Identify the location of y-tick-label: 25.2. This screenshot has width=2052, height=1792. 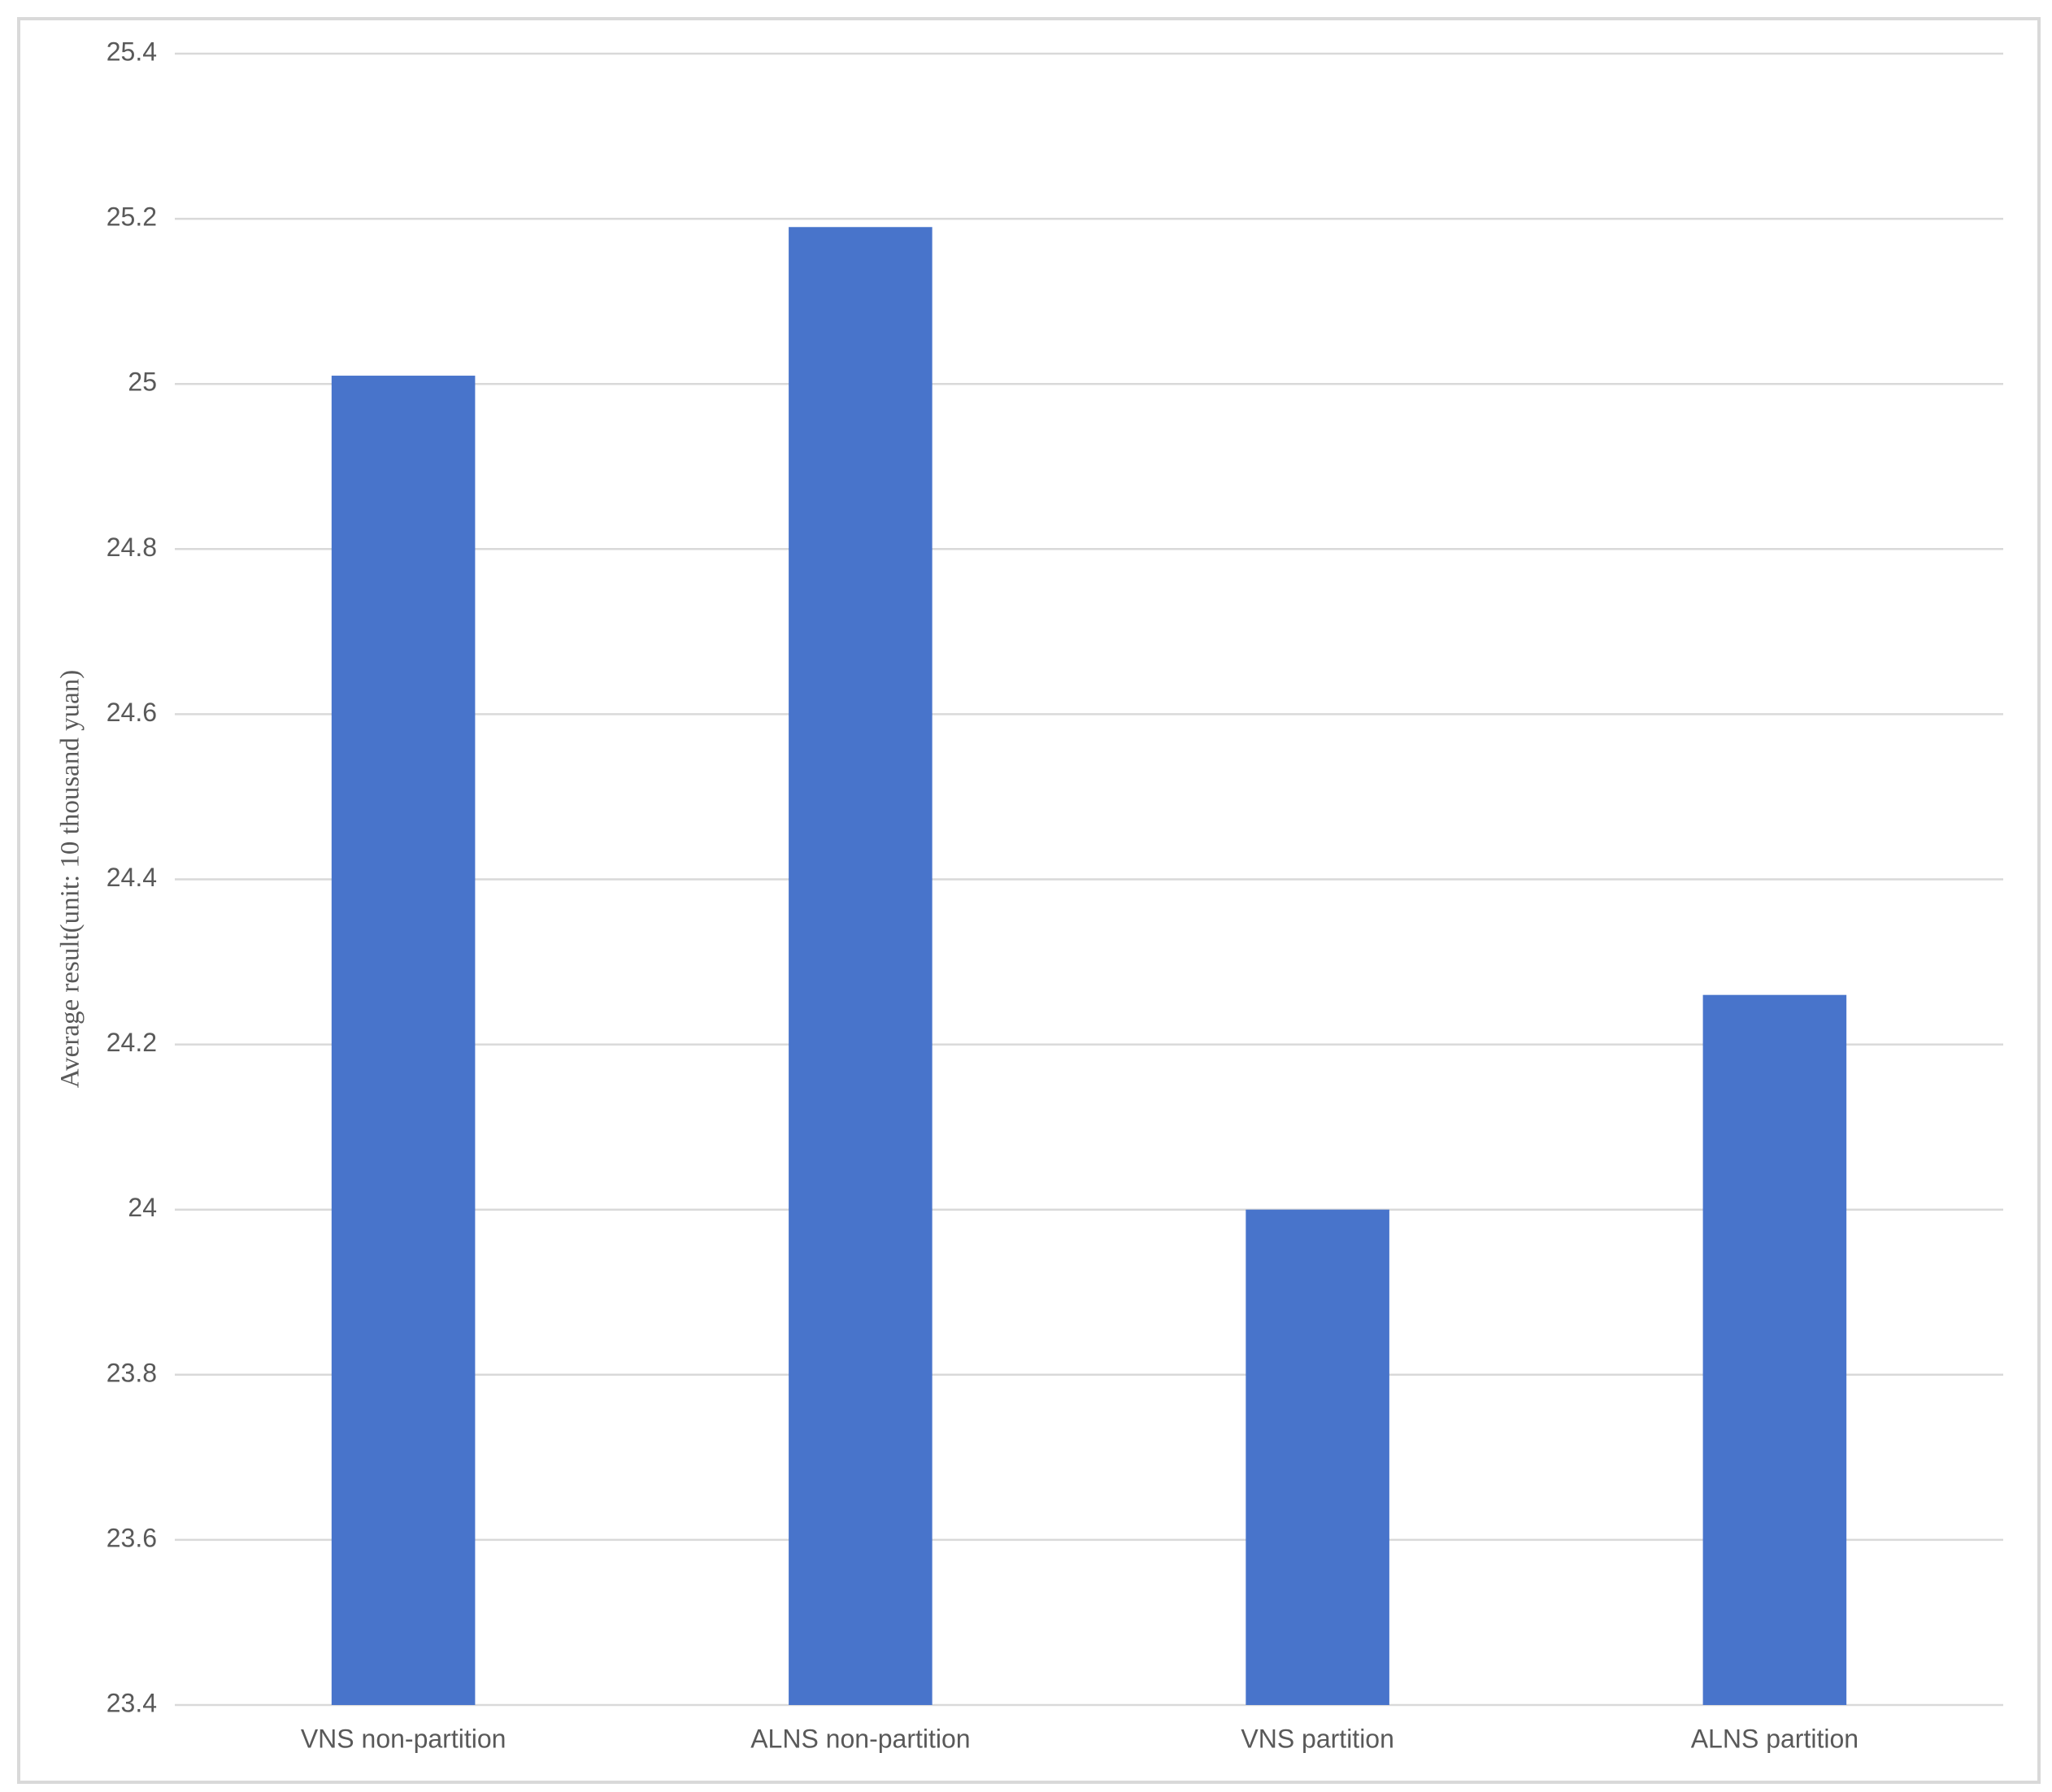
(132, 217).